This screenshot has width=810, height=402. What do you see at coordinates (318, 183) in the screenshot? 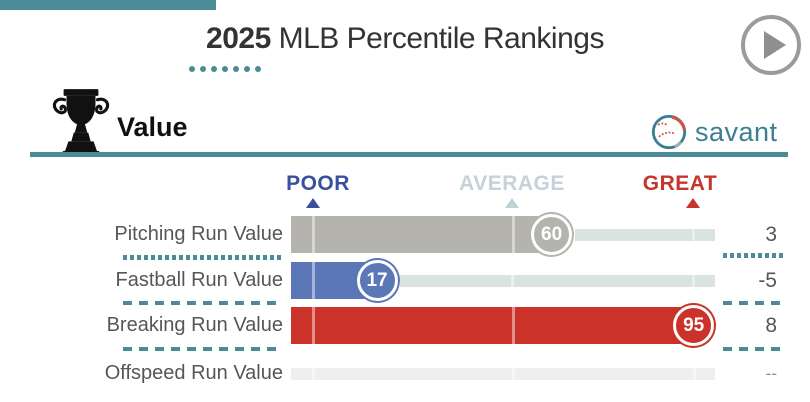
I see `scale-label-poor: POOR` at bounding box center [318, 183].